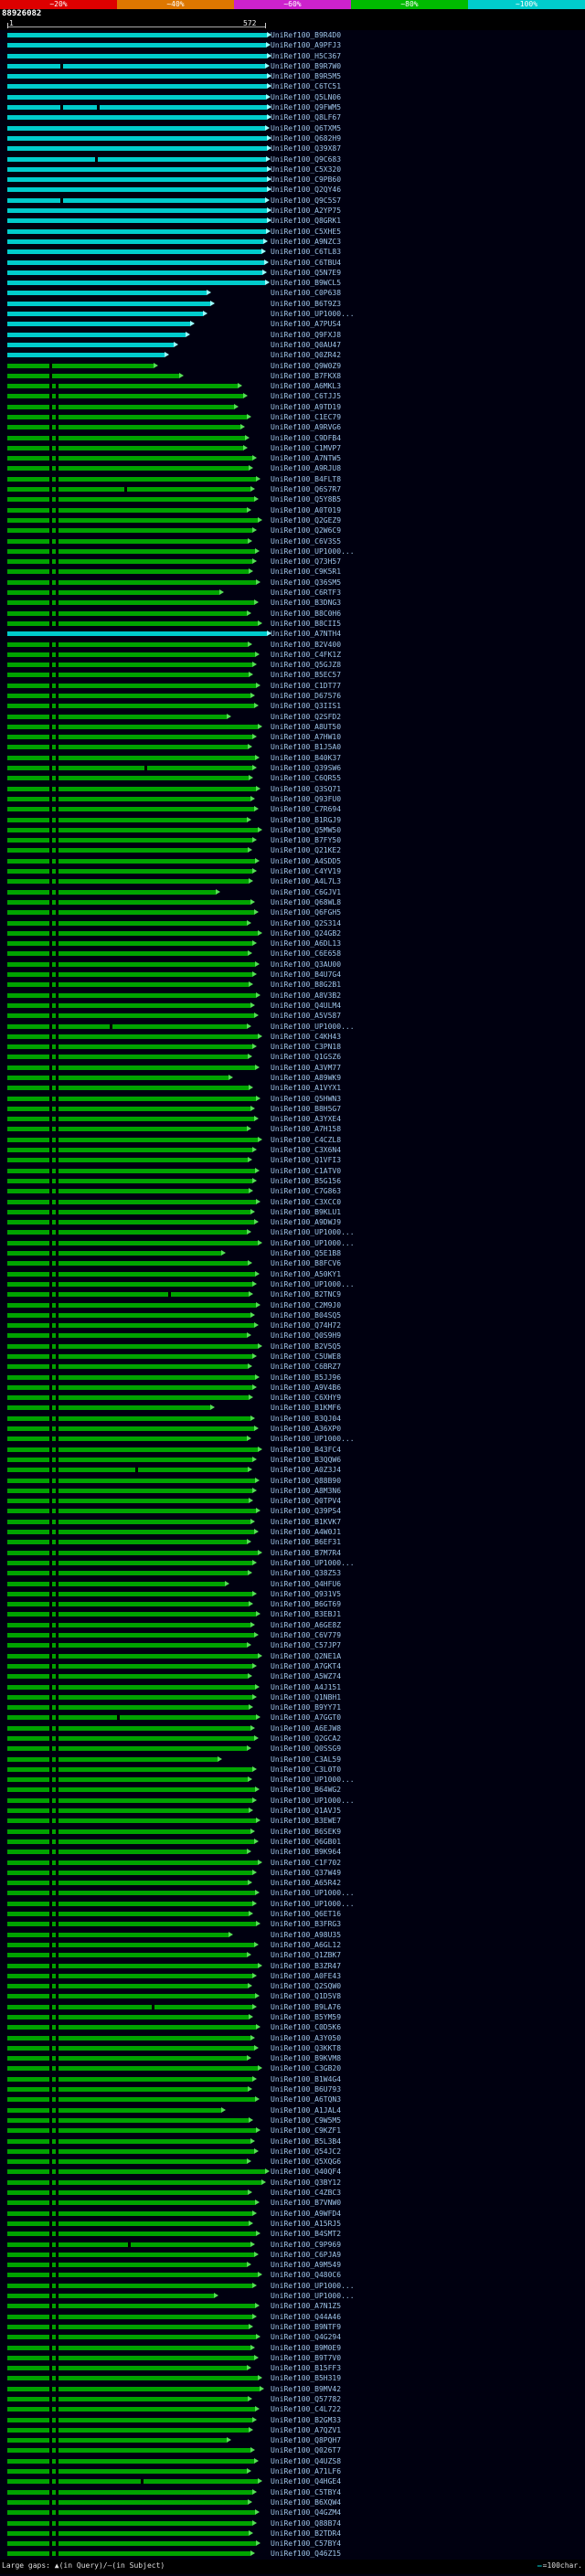 This screenshot has height=2576, width=585. Describe the element at coordinates (307, 1811) in the screenshot. I see `hit-label: UniRef100_Q1AVJ5` at that location.